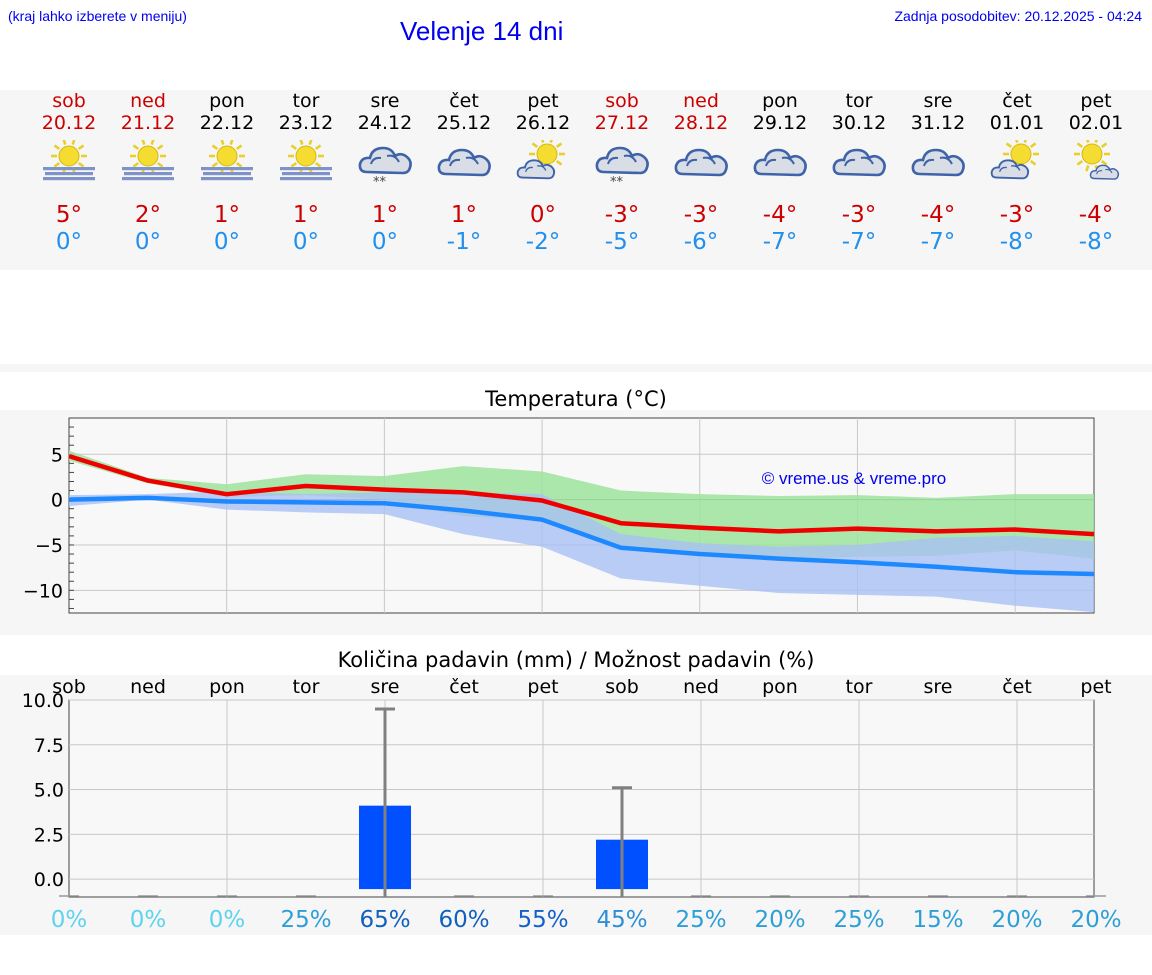  Describe the element at coordinates (463, 920) in the screenshot. I see `precipitation-probability: 60%` at that location.